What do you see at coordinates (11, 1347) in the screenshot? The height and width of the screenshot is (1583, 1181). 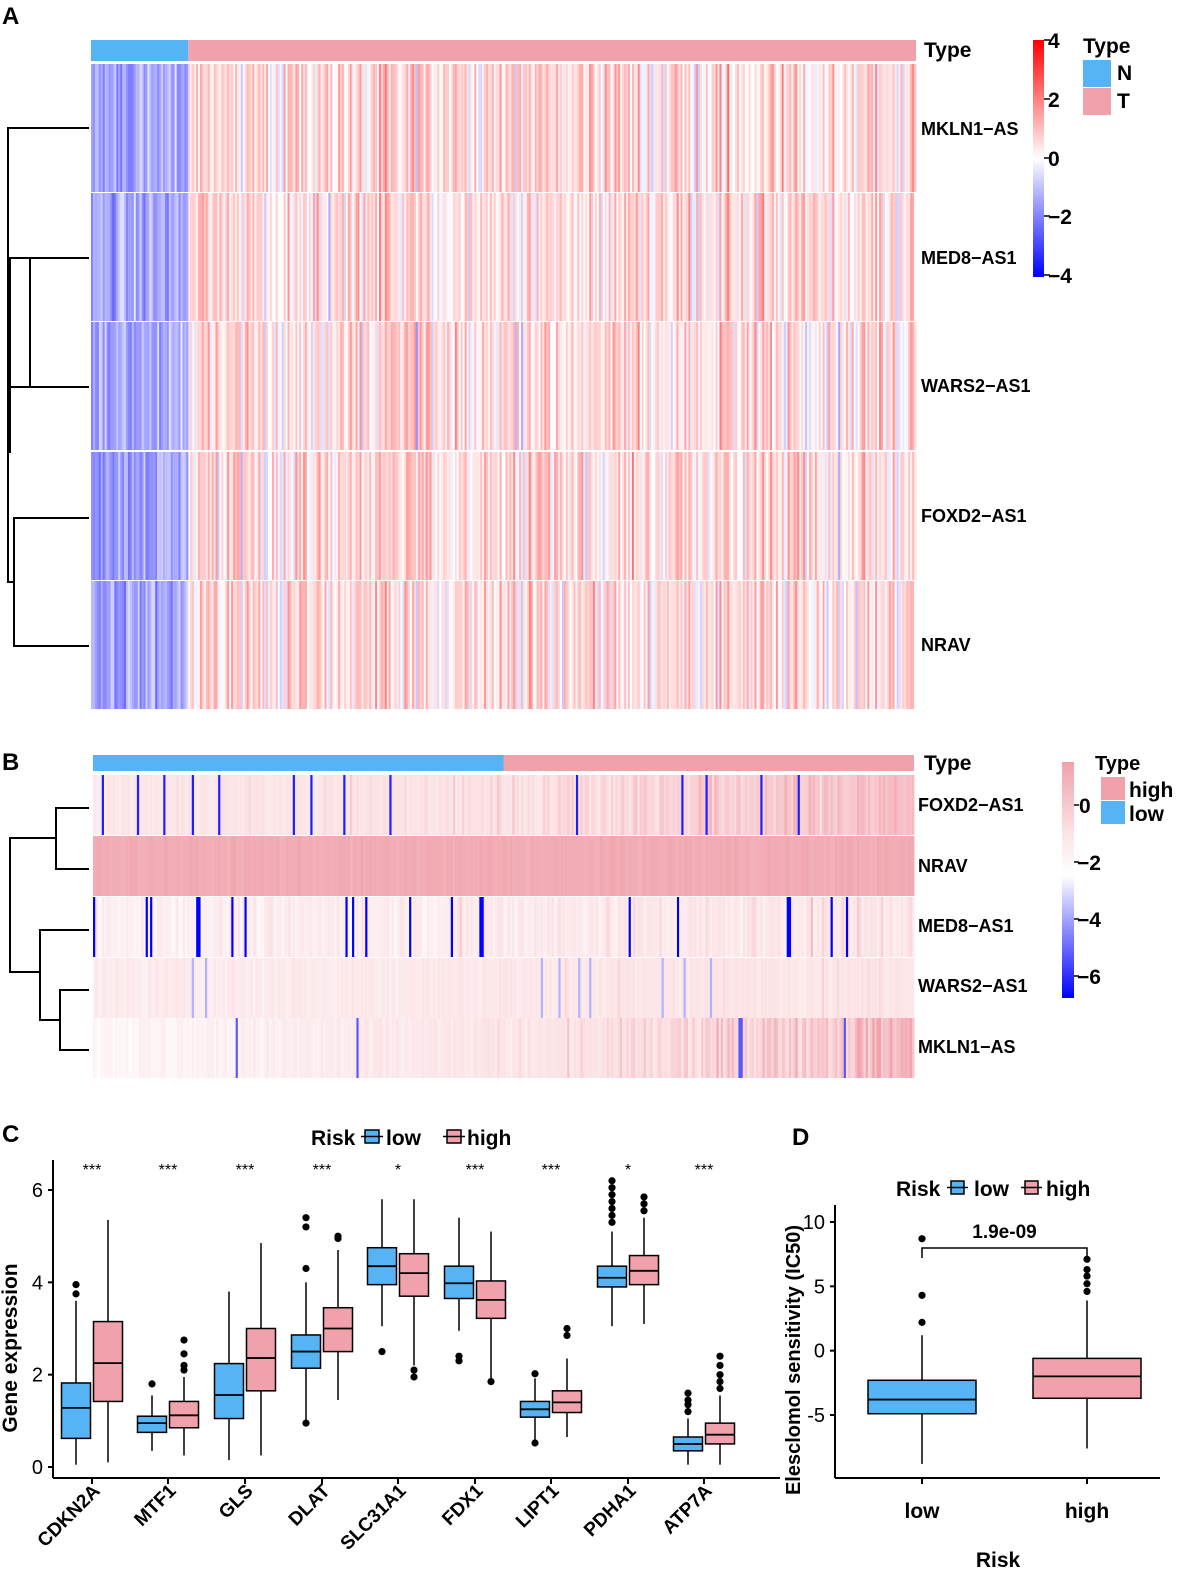 I see `y-axis-title-c: Gene expression` at bounding box center [11, 1347].